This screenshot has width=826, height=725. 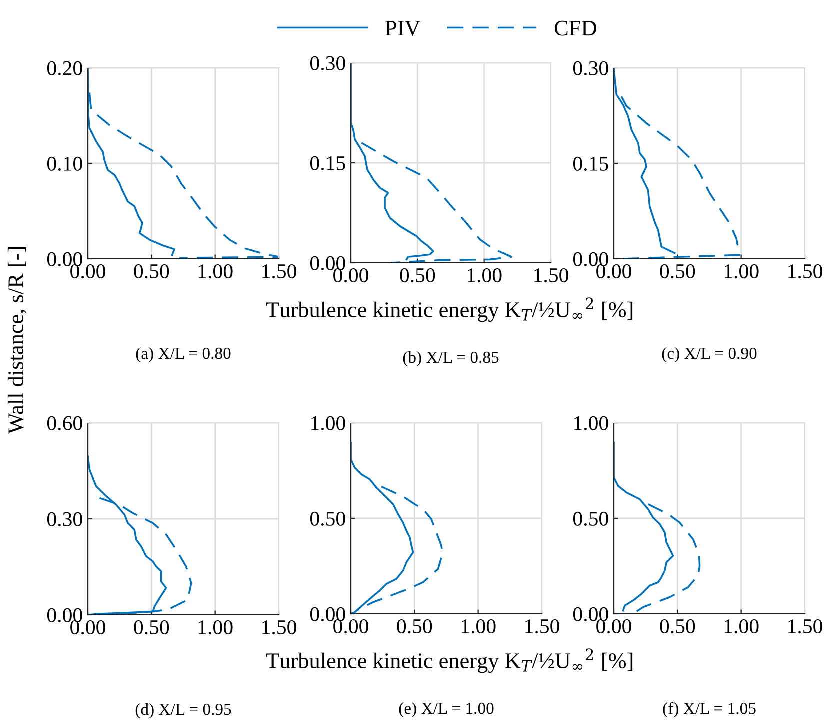 What do you see at coordinates (709, 355) in the screenshot?
I see `text: (c) X/L = 0.90` at bounding box center [709, 355].